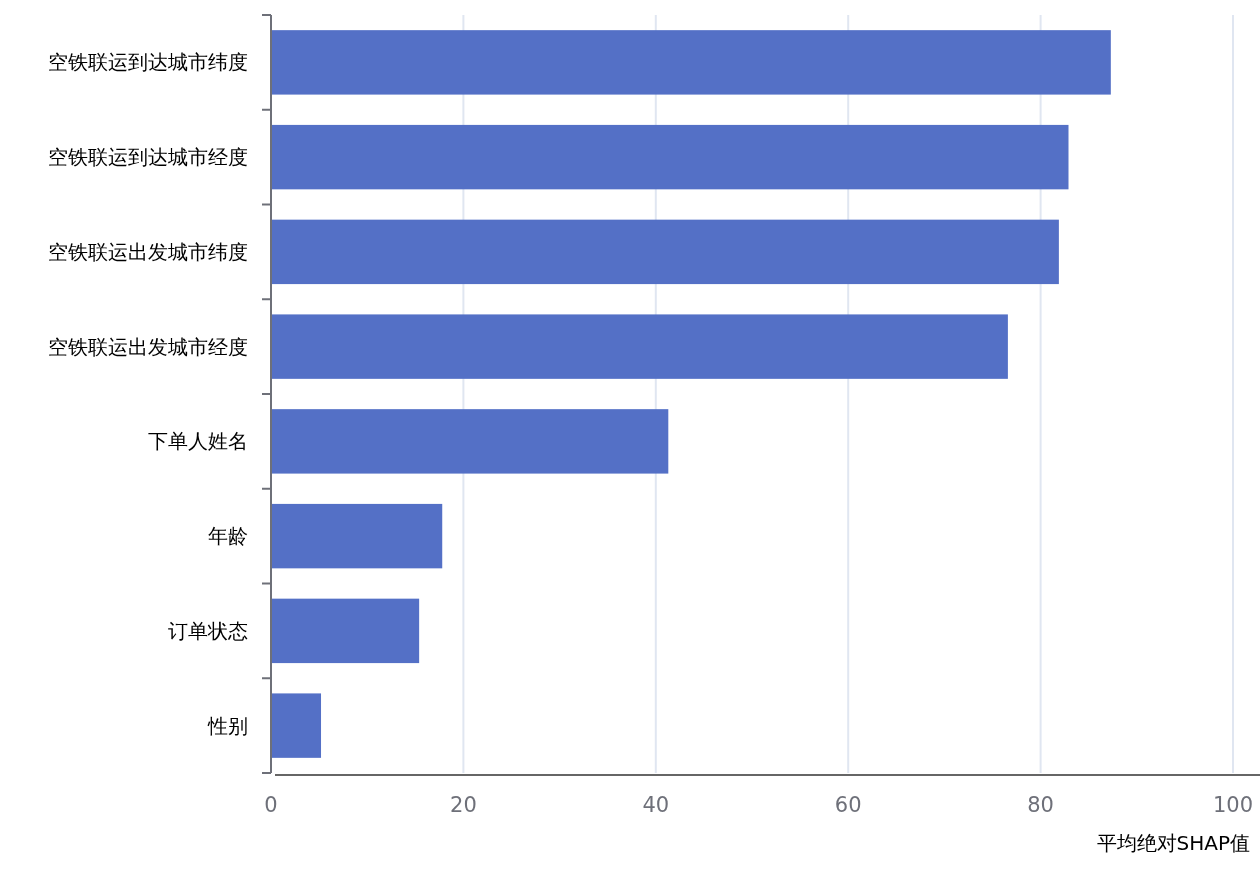 The image size is (1260, 869). I want to click on x-tick-label: 100, so click(1233, 805).